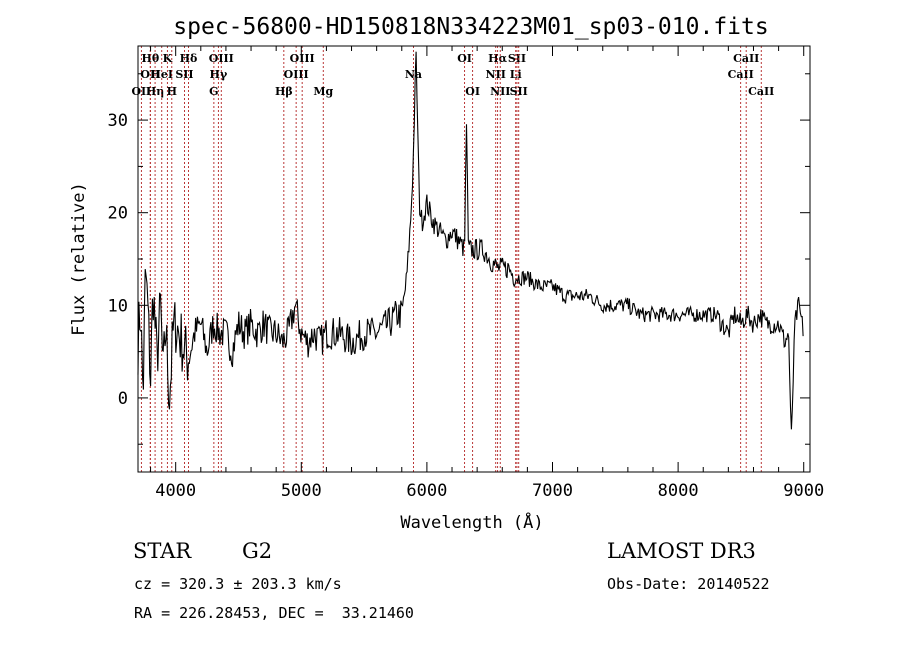 The width and height of the screenshot is (900, 649). Describe the element at coordinates (161, 74) in the screenshot. I see `line-marker-label: HeI` at that location.